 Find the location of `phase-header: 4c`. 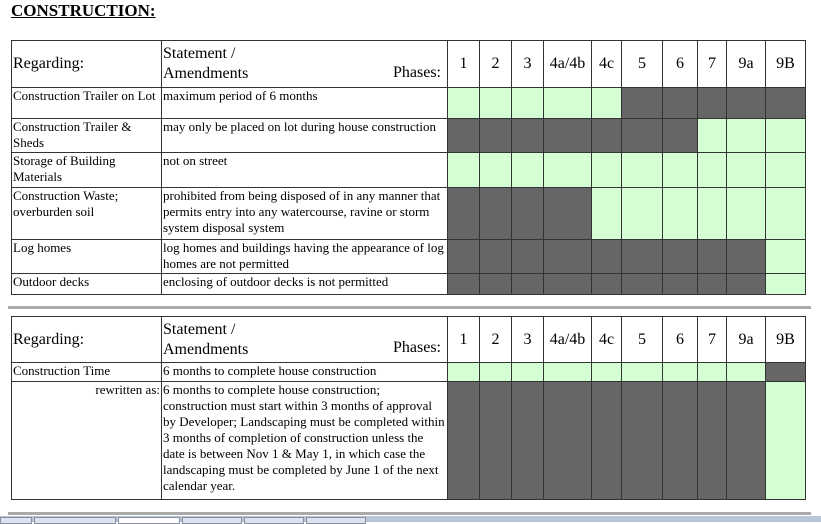

phase-header: 4c is located at coordinates (606, 339).